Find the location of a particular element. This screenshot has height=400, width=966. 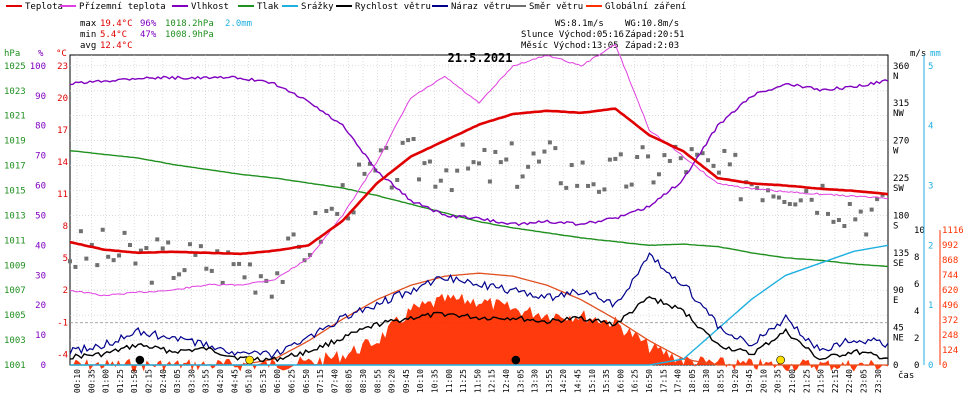

axis-mm-tick: 3 is located at coordinates (930, 187).